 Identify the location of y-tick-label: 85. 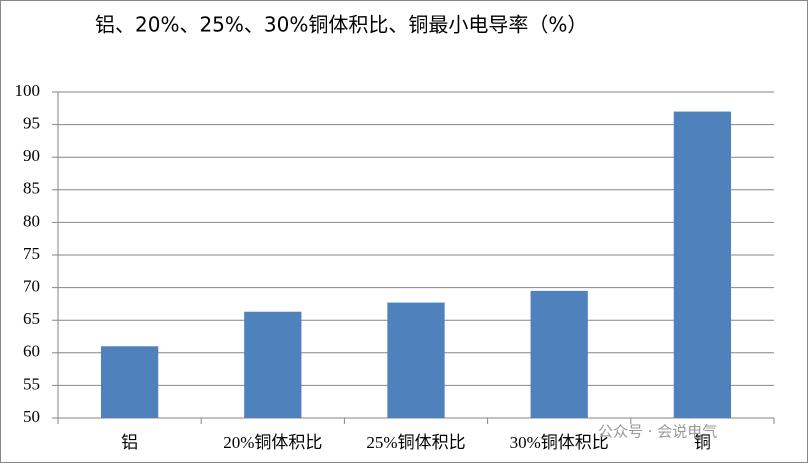
(31, 188).